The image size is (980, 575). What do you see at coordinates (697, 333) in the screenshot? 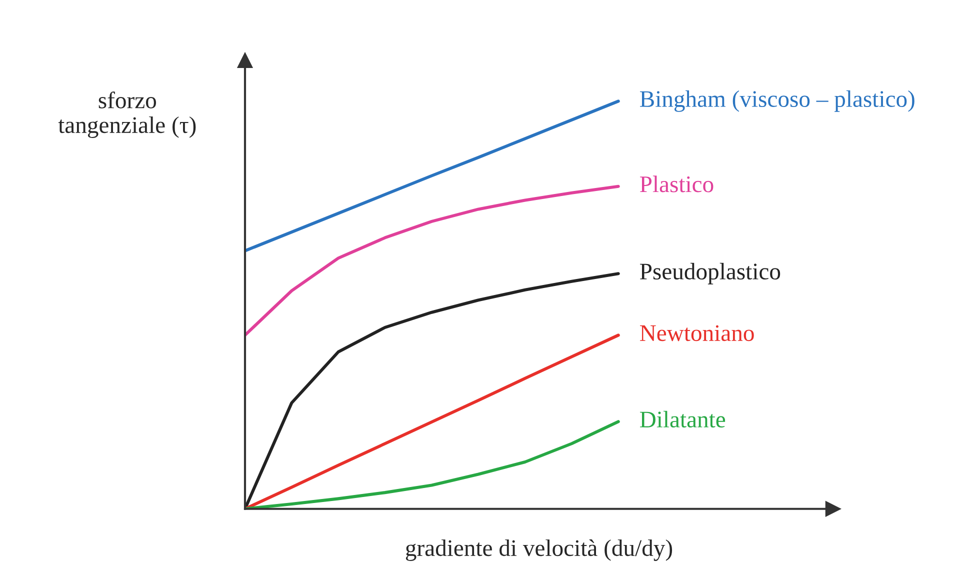
I see `series-label: Newtoniano` at bounding box center [697, 333].